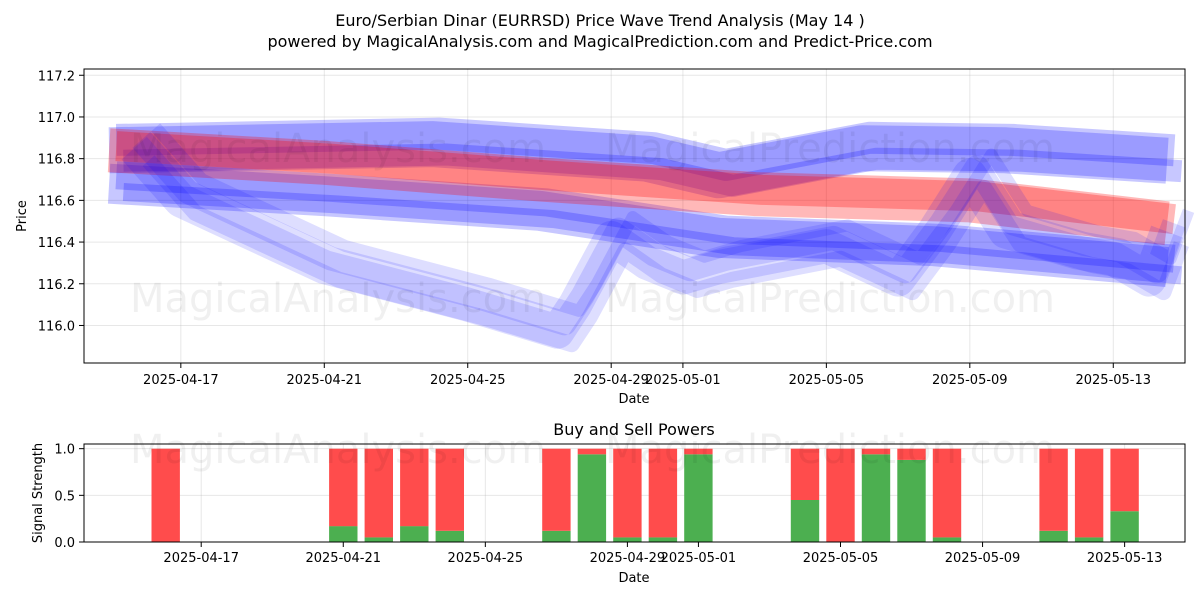  What do you see at coordinates (201, 558) in the screenshot?
I see `signal-x-tick-label: 2025-04-17` at bounding box center [201, 558].